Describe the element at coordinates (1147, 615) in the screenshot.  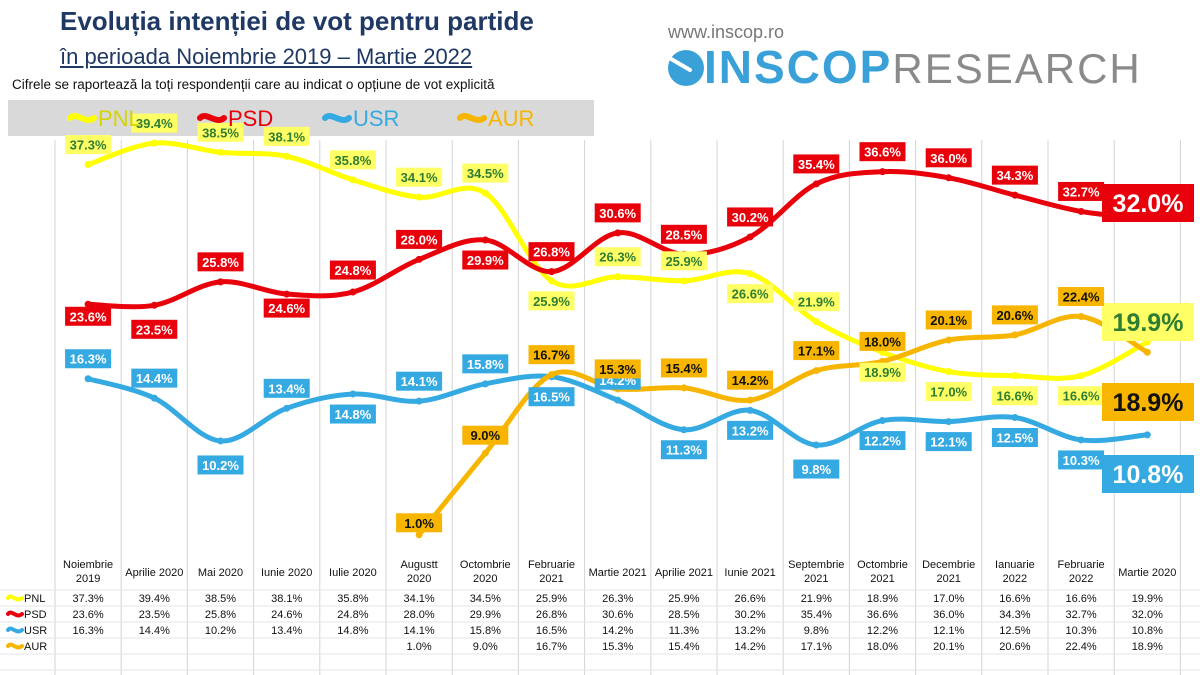
I see `table-cell: 32.0%` at that location.